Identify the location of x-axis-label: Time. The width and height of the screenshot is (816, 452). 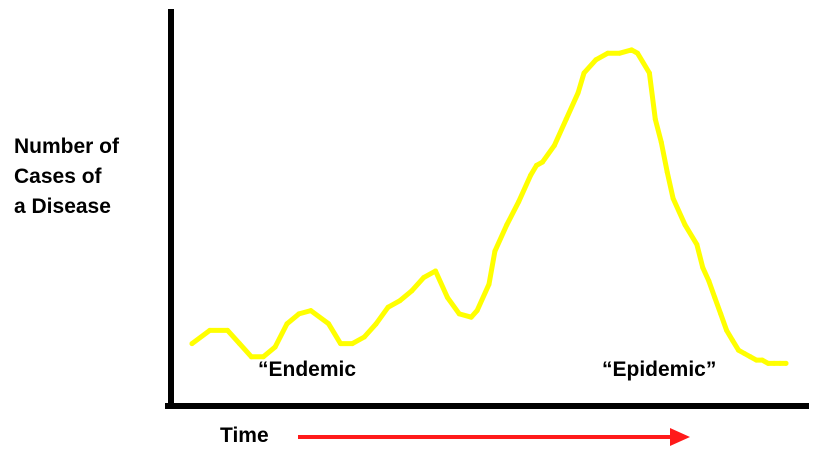
(244, 435).